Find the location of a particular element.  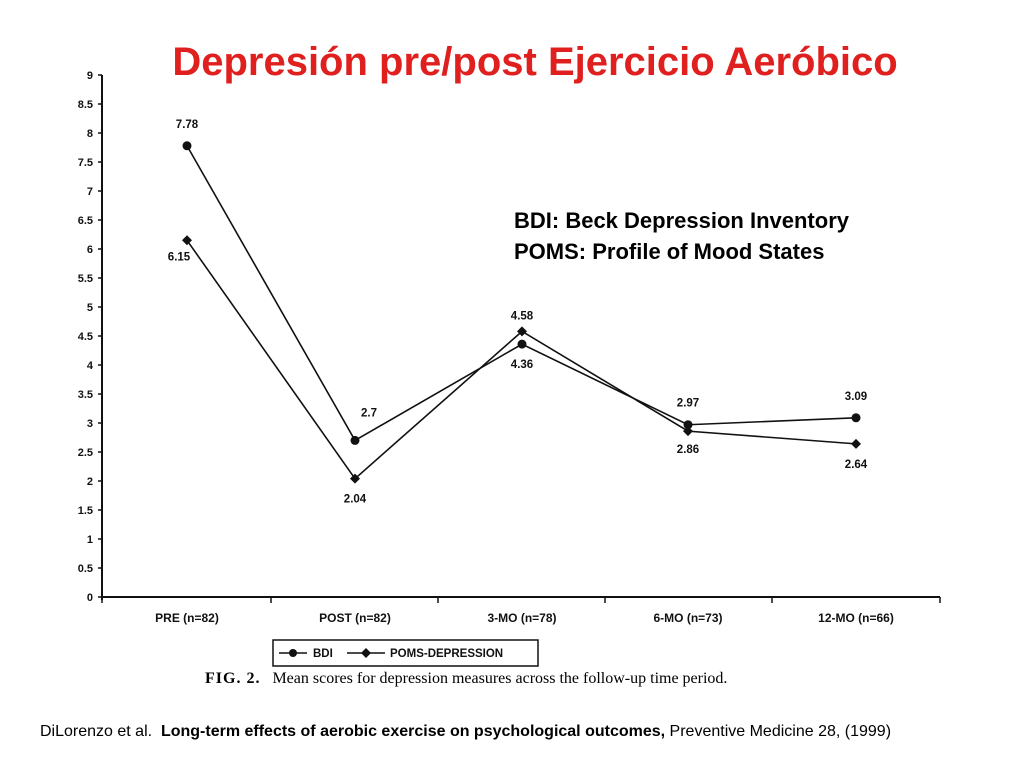

citation-journal: Preventive Medicine 28, is located at coordinates (755, 731).